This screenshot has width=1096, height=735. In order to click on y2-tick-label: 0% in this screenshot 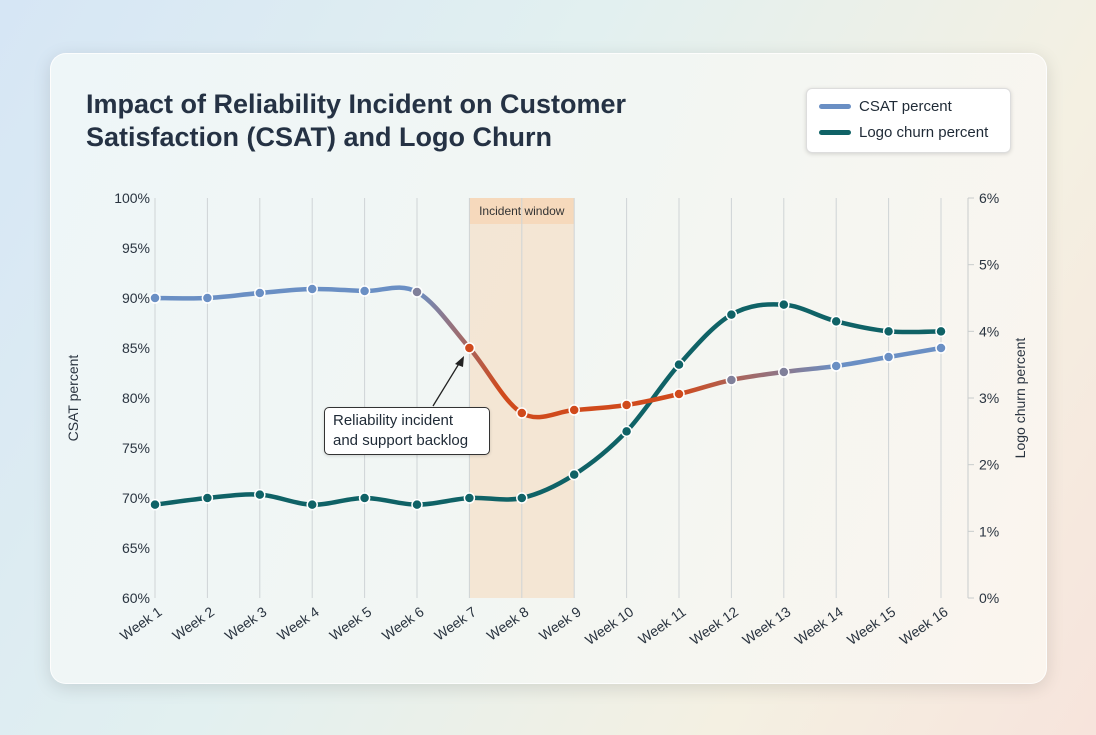, I will do `click(989, 598)`.